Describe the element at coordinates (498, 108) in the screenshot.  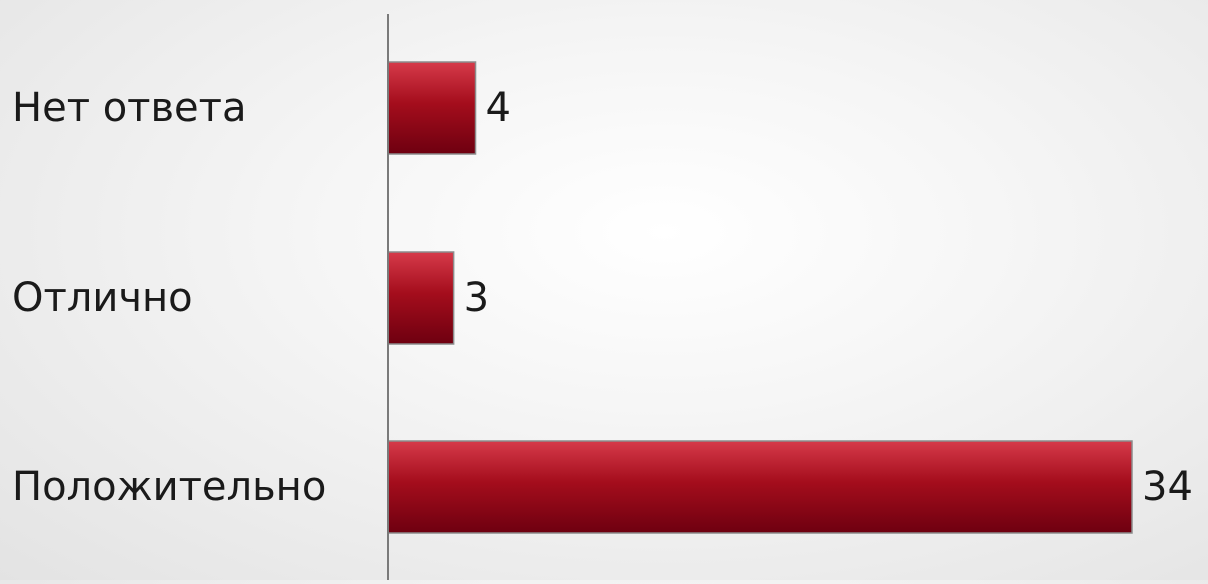
I see `value-label-0: 4` at that location.